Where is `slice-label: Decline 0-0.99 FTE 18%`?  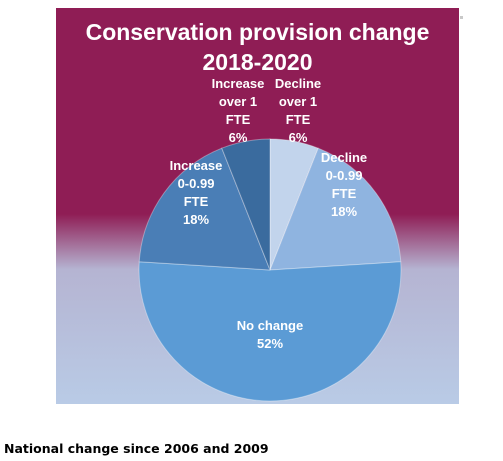 slice-label: Decline 0-0.99 FTE 18% is located at coordinates (344, 184).